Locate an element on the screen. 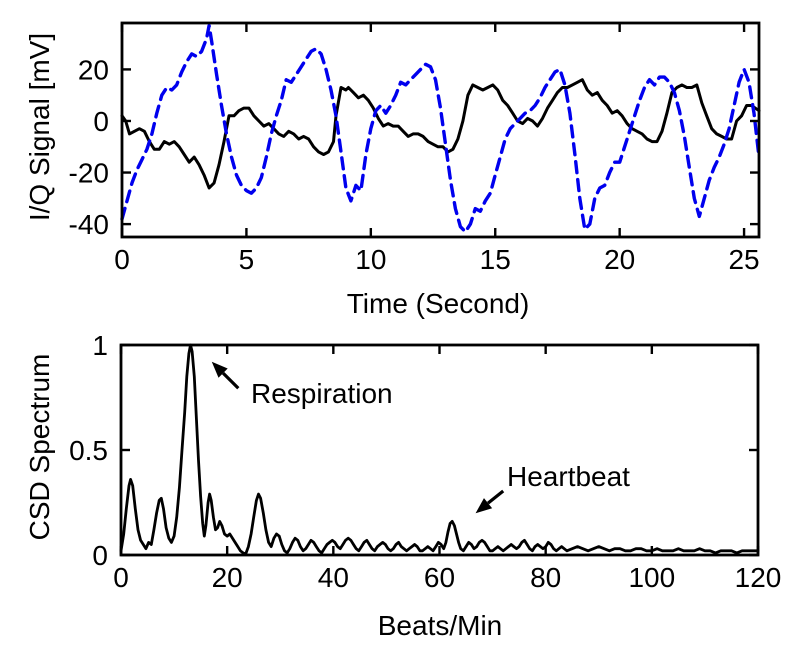  top-x-axis-label: Time (Second) is located at coordinates (438, 303).